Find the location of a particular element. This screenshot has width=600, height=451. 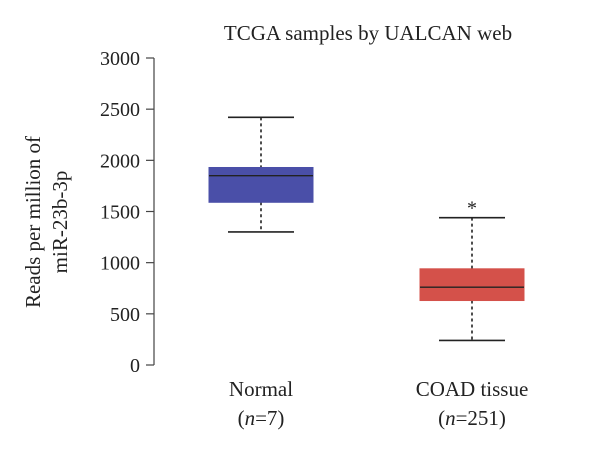

y-tick-label-4: 2000 is located at coordinates (120, 161).